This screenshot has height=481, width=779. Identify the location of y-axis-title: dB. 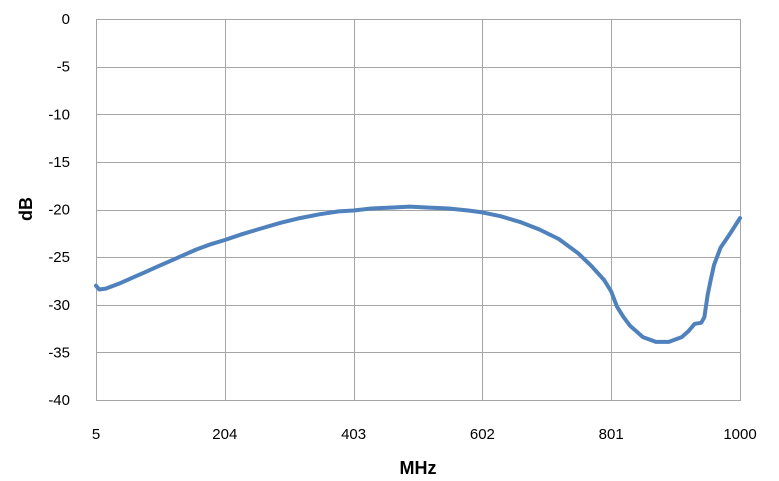
(26, 209).